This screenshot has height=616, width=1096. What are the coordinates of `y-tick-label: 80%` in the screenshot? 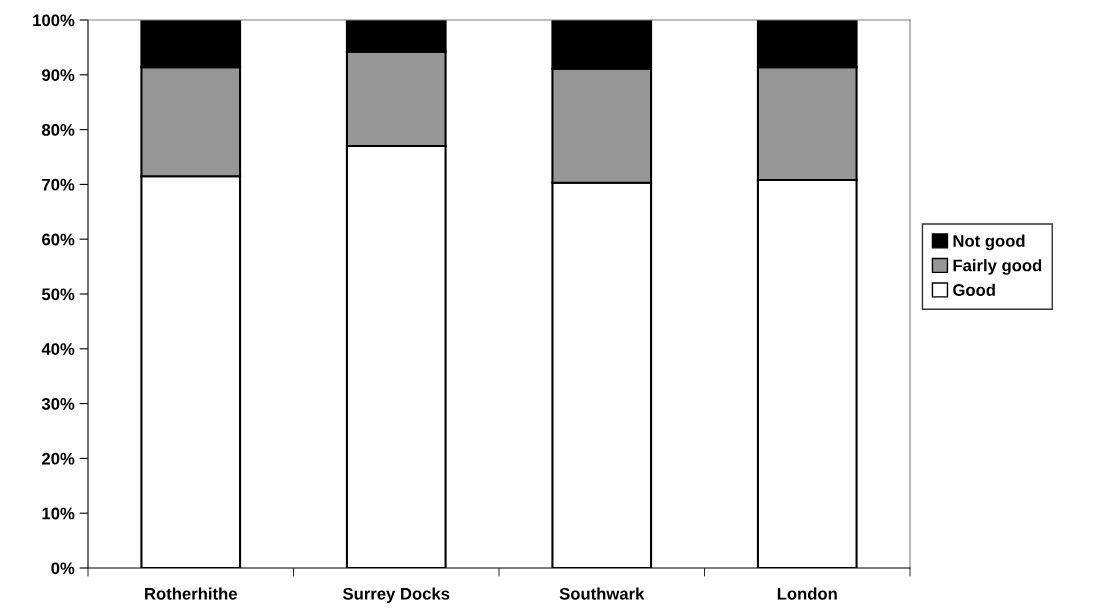 It's located at (58, 130).